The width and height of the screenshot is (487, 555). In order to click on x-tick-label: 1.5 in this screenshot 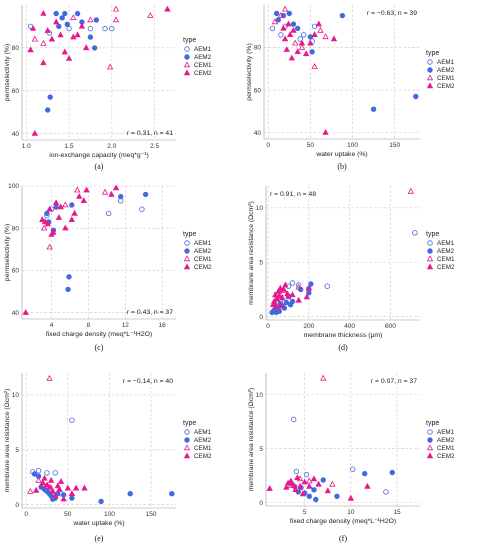, I will do `click(69, 146)`.